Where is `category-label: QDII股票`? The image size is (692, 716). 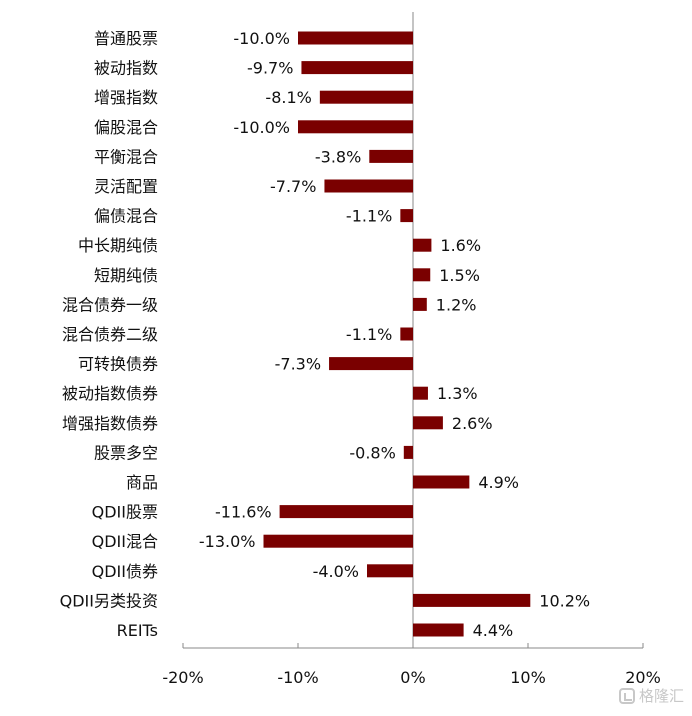 category-label: QDII股票 is located at coordinates (125, 512).